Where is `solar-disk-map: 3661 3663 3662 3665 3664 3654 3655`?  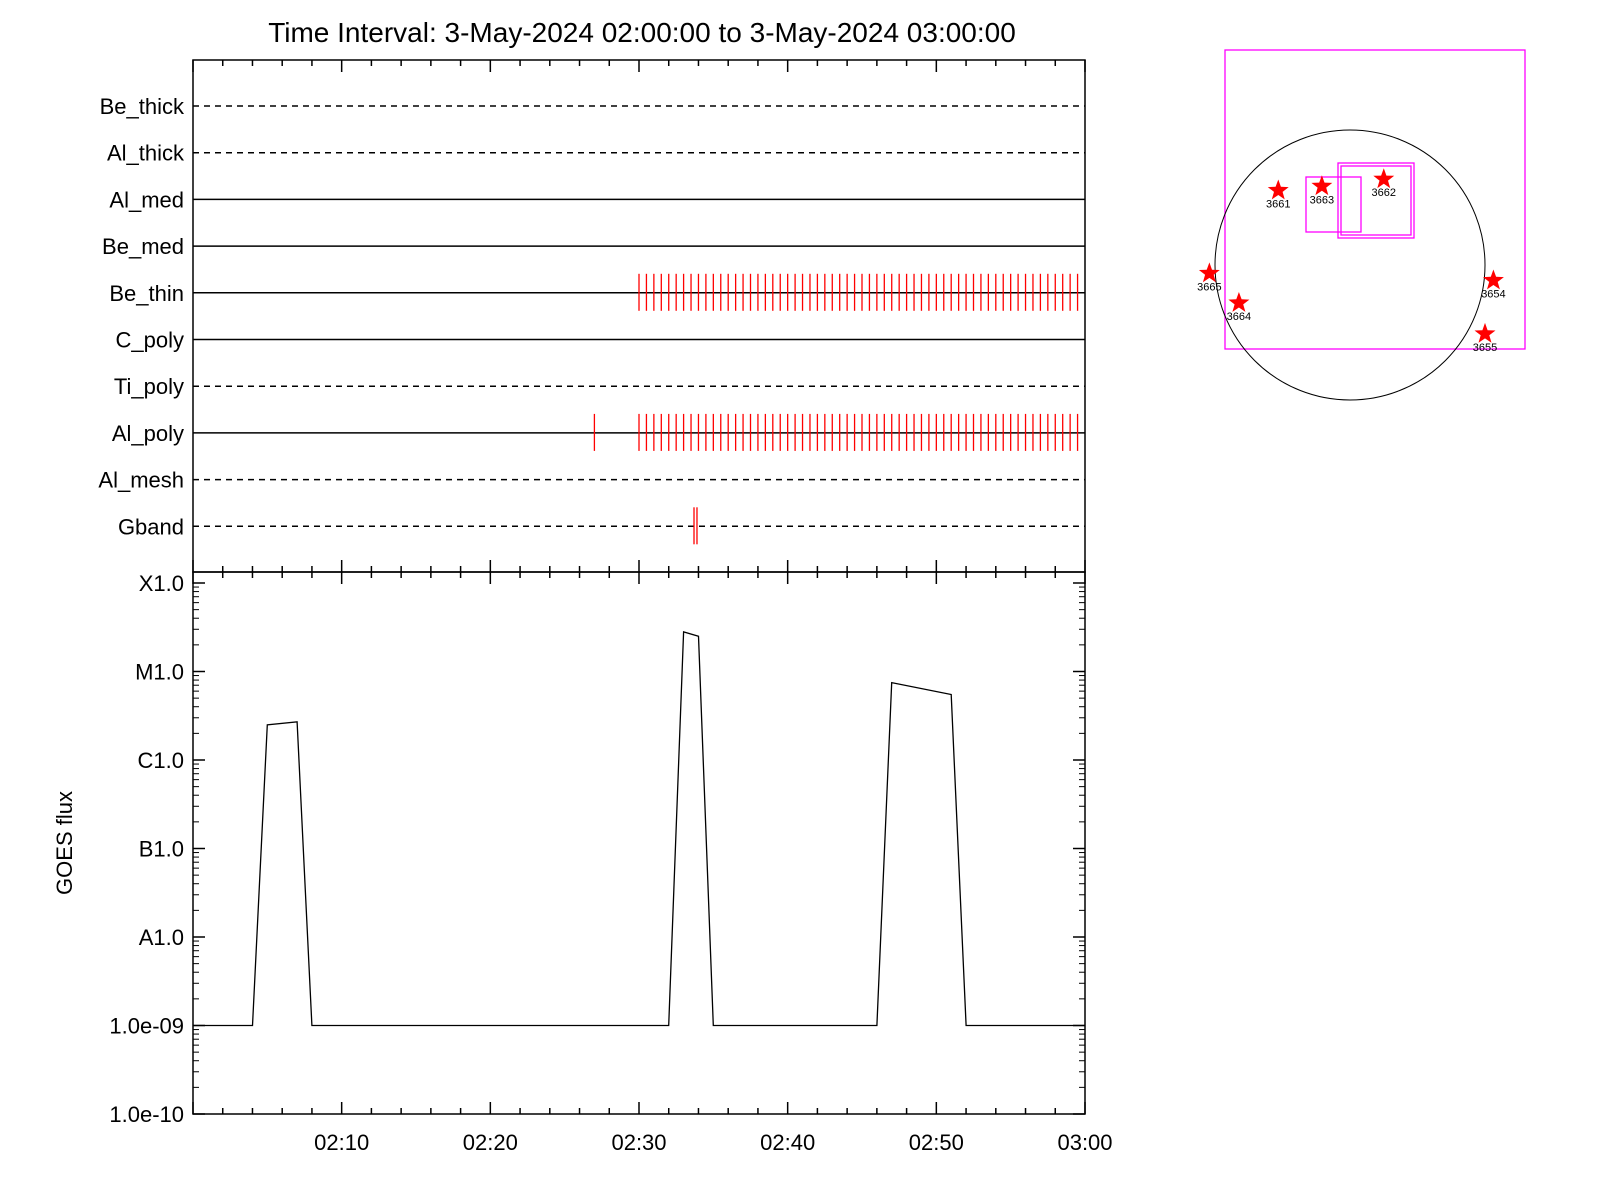 solar-disk-map: 3661 3663 3662 3665 3664 3654 3655 is located at coordinates (1361, 225).